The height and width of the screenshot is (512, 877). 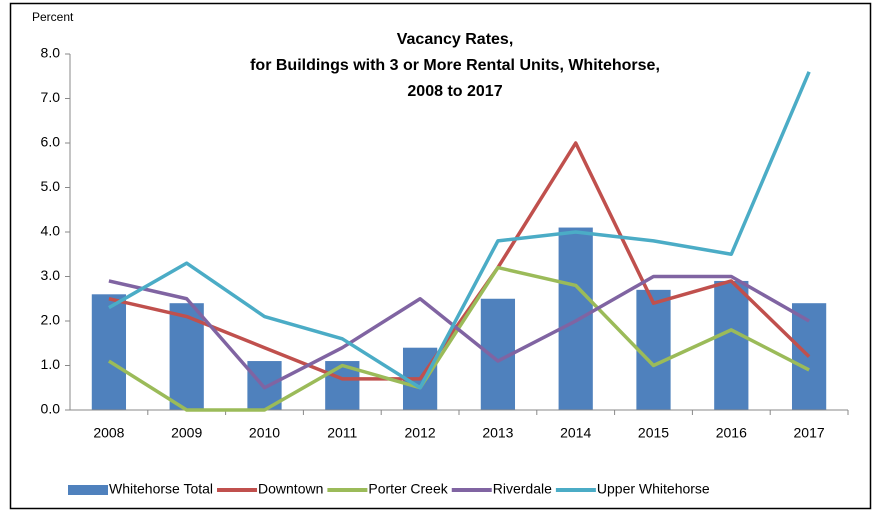 What do you see at coordinates (51, 409) in the screenshot?
I see `y-tick-label: 0.0` at bounding box center [51, 409].